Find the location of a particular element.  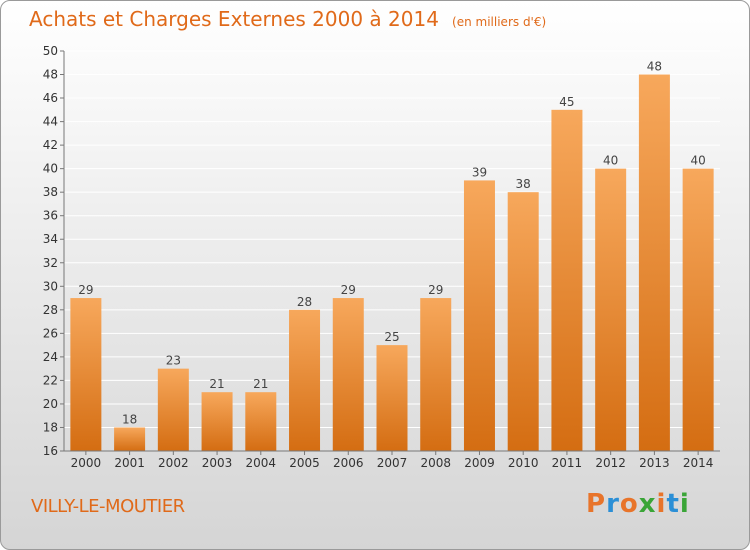

x-tick-label-2011: 2011 is located at coordinates (567, 463).